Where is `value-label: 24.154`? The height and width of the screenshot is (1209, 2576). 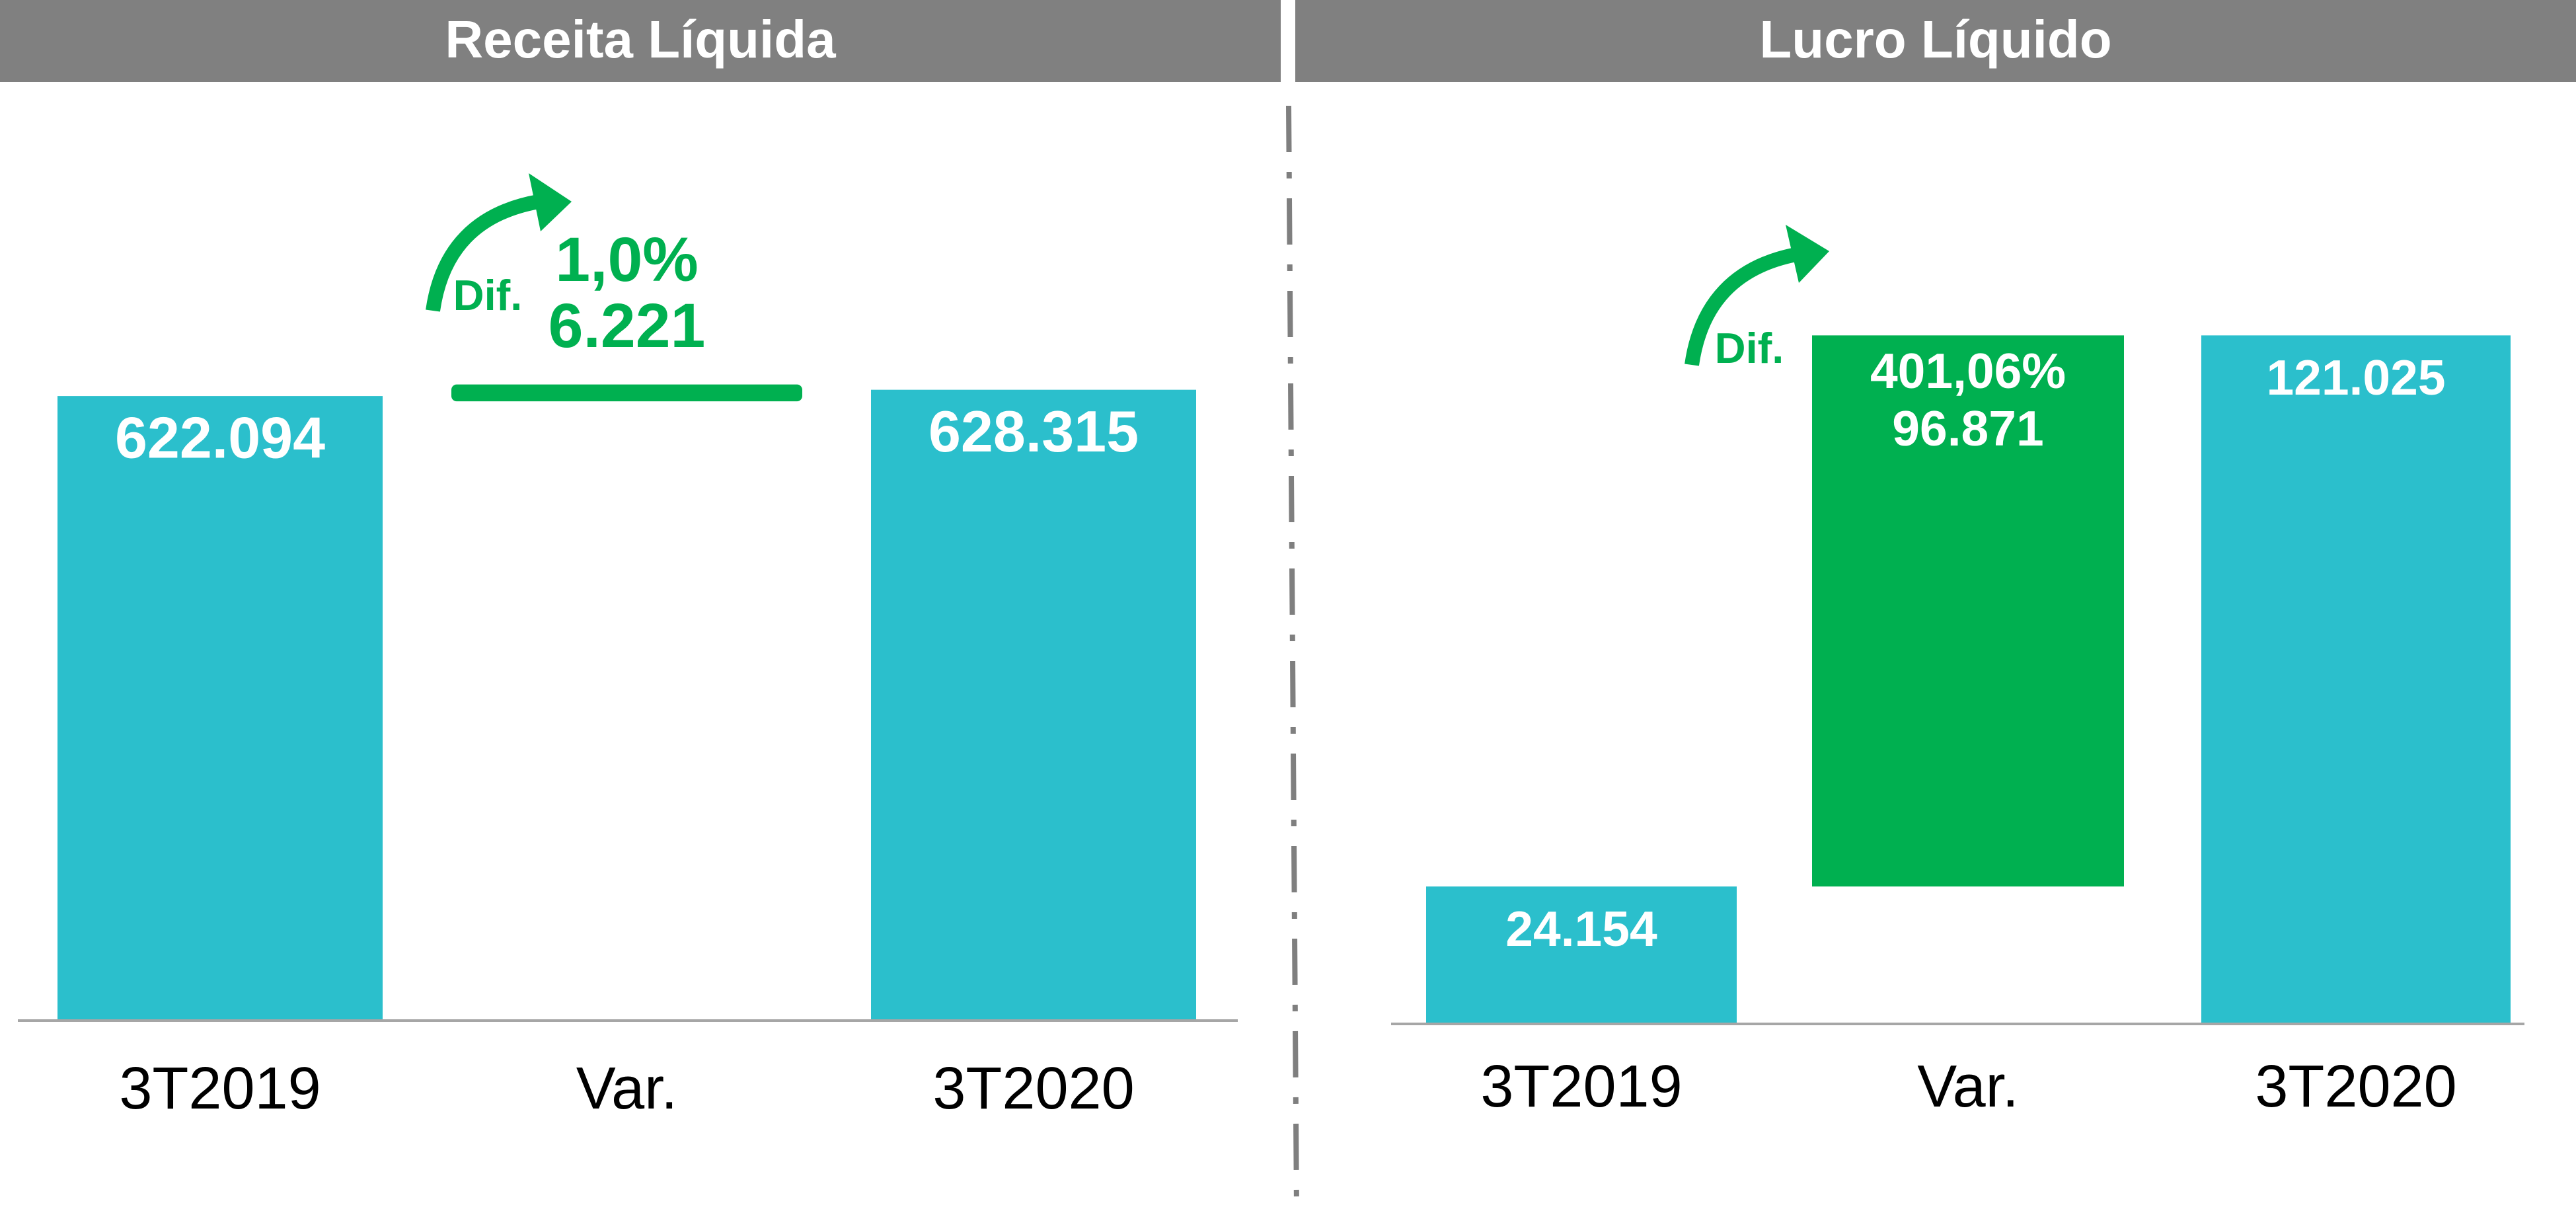
value-label: 24.154 is located at coordinates (1581, 928).